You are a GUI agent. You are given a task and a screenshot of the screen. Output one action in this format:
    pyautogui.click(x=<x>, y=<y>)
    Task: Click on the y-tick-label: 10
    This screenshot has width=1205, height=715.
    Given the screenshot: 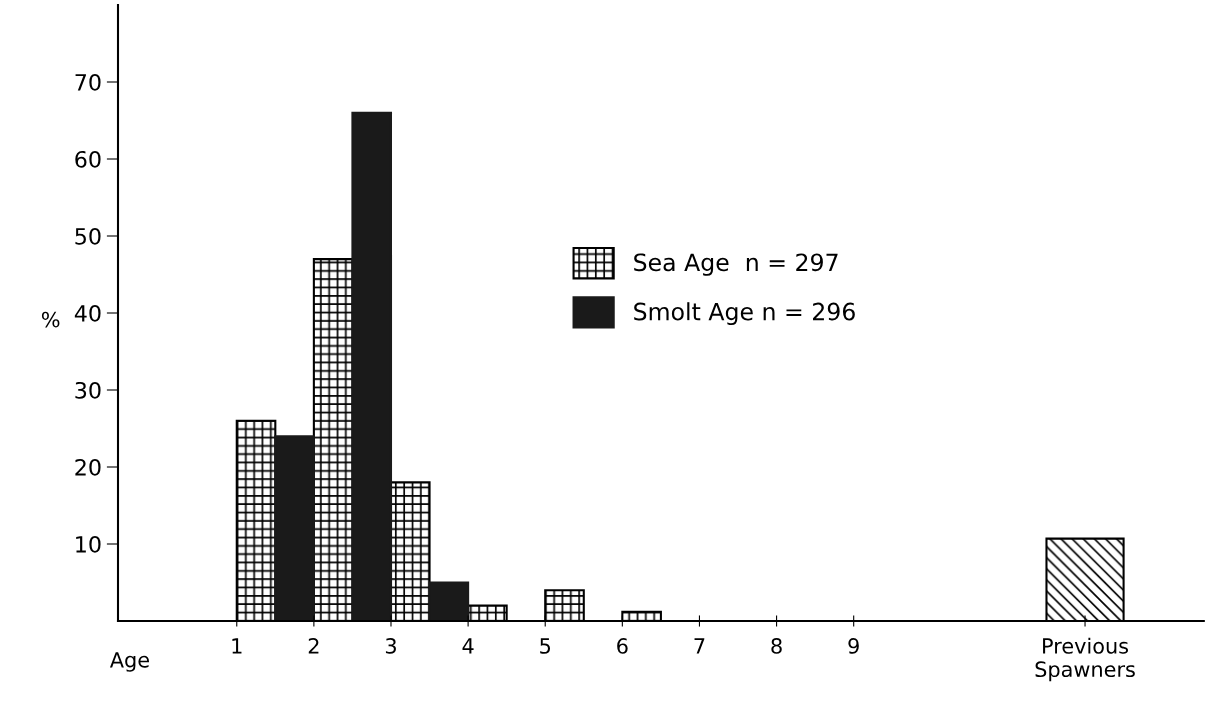 What is the action you would take?
    pyautogui.click(x=88, y=544)
    